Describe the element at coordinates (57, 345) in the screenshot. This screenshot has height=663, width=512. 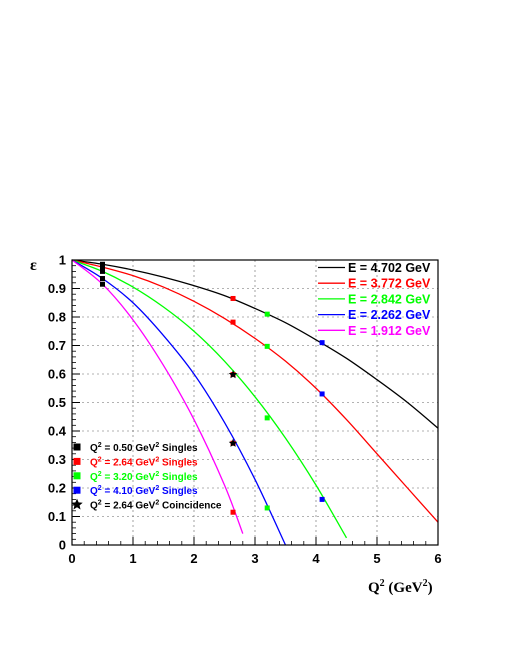
I see `y-tick-label: 0.7` at that location.